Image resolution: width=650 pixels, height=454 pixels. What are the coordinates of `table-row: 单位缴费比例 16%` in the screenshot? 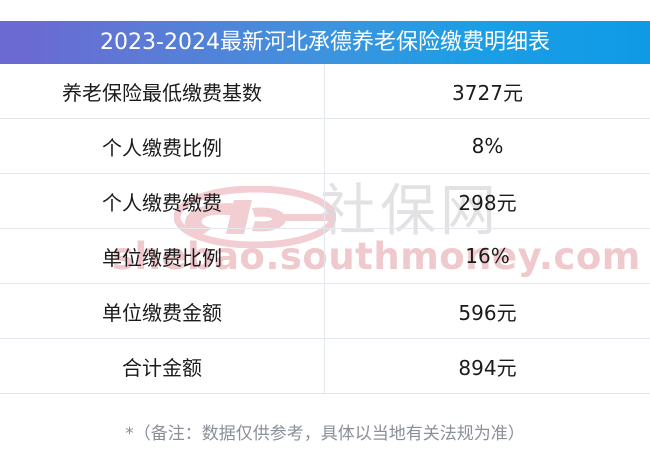 It's located at (325, 256).